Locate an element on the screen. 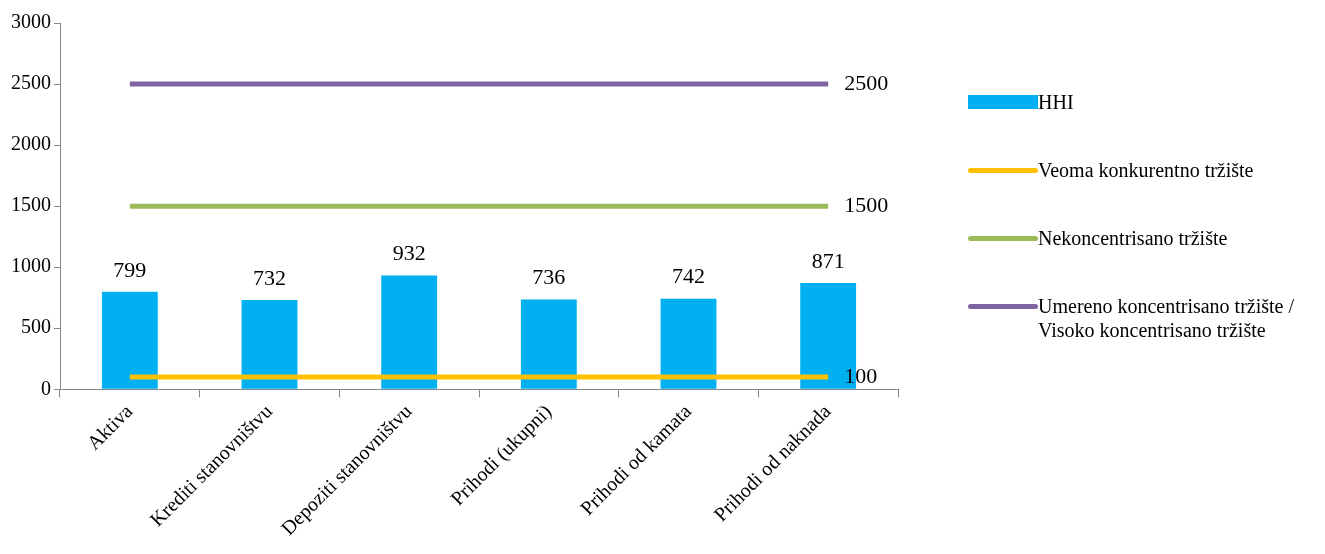  y-tick-label: 500 is located at coordinates (36, 326).